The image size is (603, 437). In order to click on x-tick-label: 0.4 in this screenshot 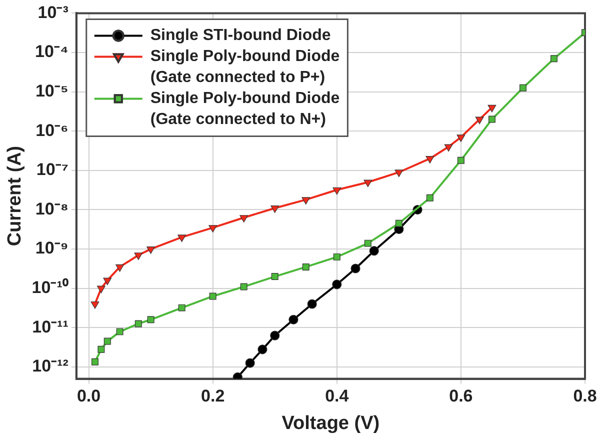, I will do `click(337, 396)`.